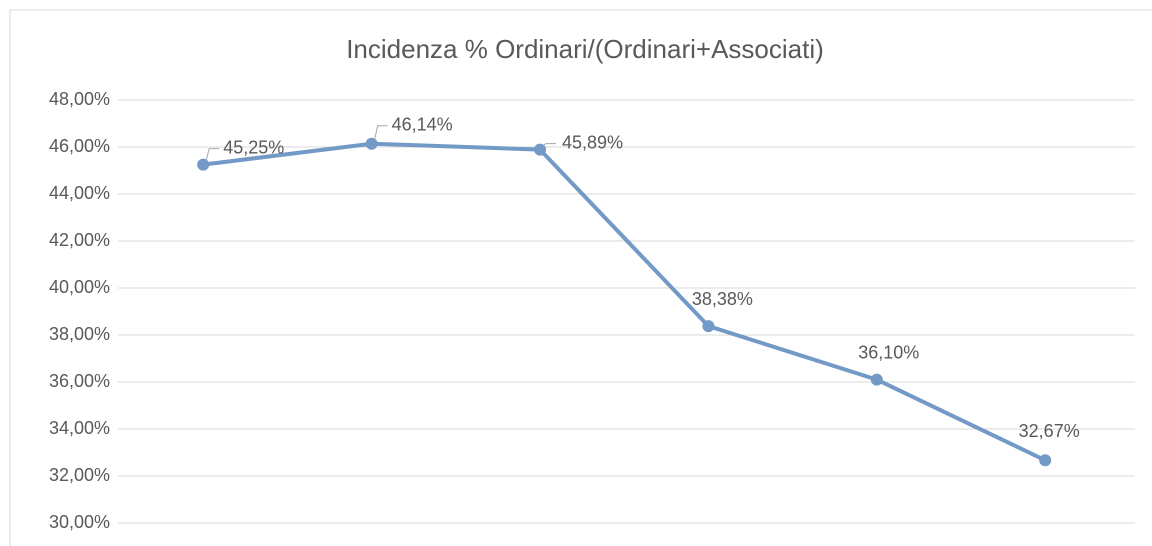  What do you see at coordinates (79, 475) in the screenshot?
I see `y-tick-label: 32,00%` at bounding box center [79, 475].